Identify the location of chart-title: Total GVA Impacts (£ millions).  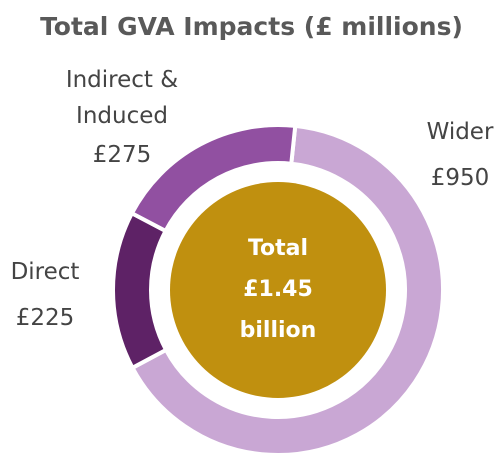
(251, 26).